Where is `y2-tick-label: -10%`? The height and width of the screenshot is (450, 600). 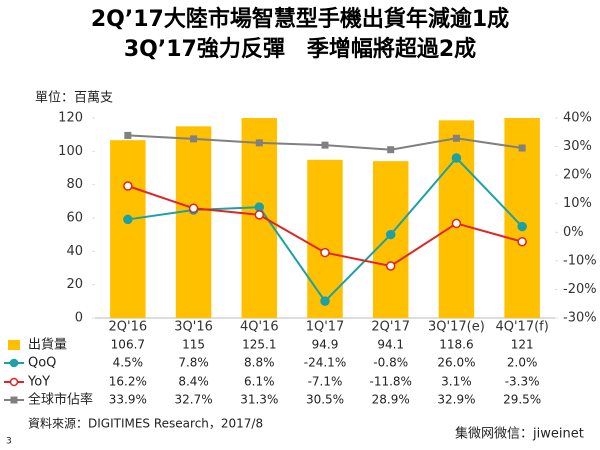 y2-tick-label: -10% is located at coordinates (580, 260).